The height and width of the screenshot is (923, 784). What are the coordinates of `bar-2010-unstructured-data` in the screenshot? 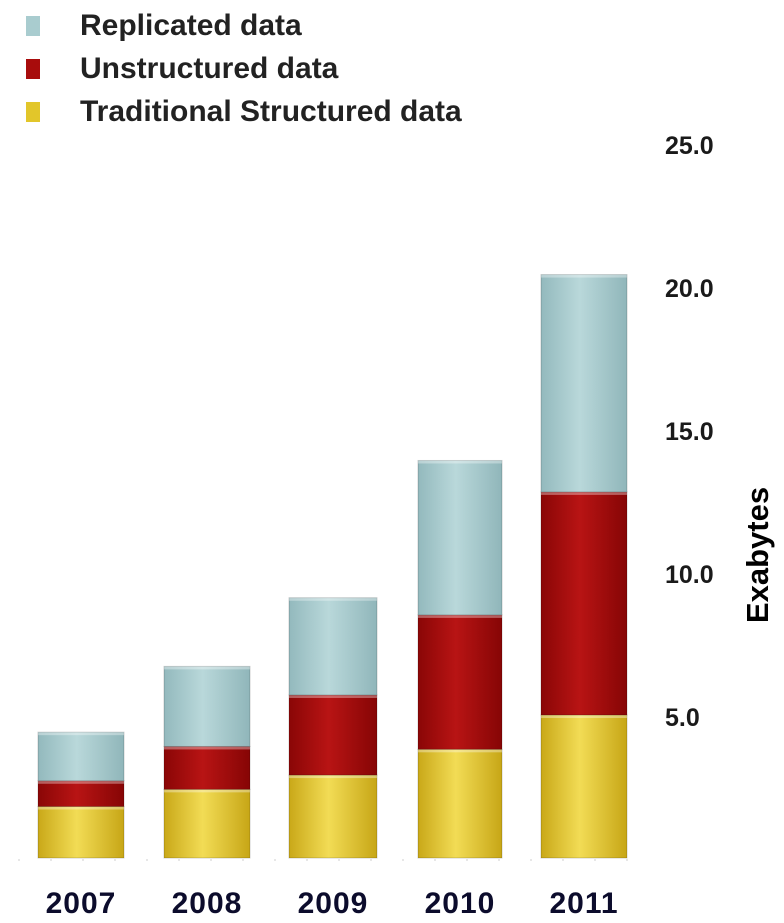 It's located at (460, 682).